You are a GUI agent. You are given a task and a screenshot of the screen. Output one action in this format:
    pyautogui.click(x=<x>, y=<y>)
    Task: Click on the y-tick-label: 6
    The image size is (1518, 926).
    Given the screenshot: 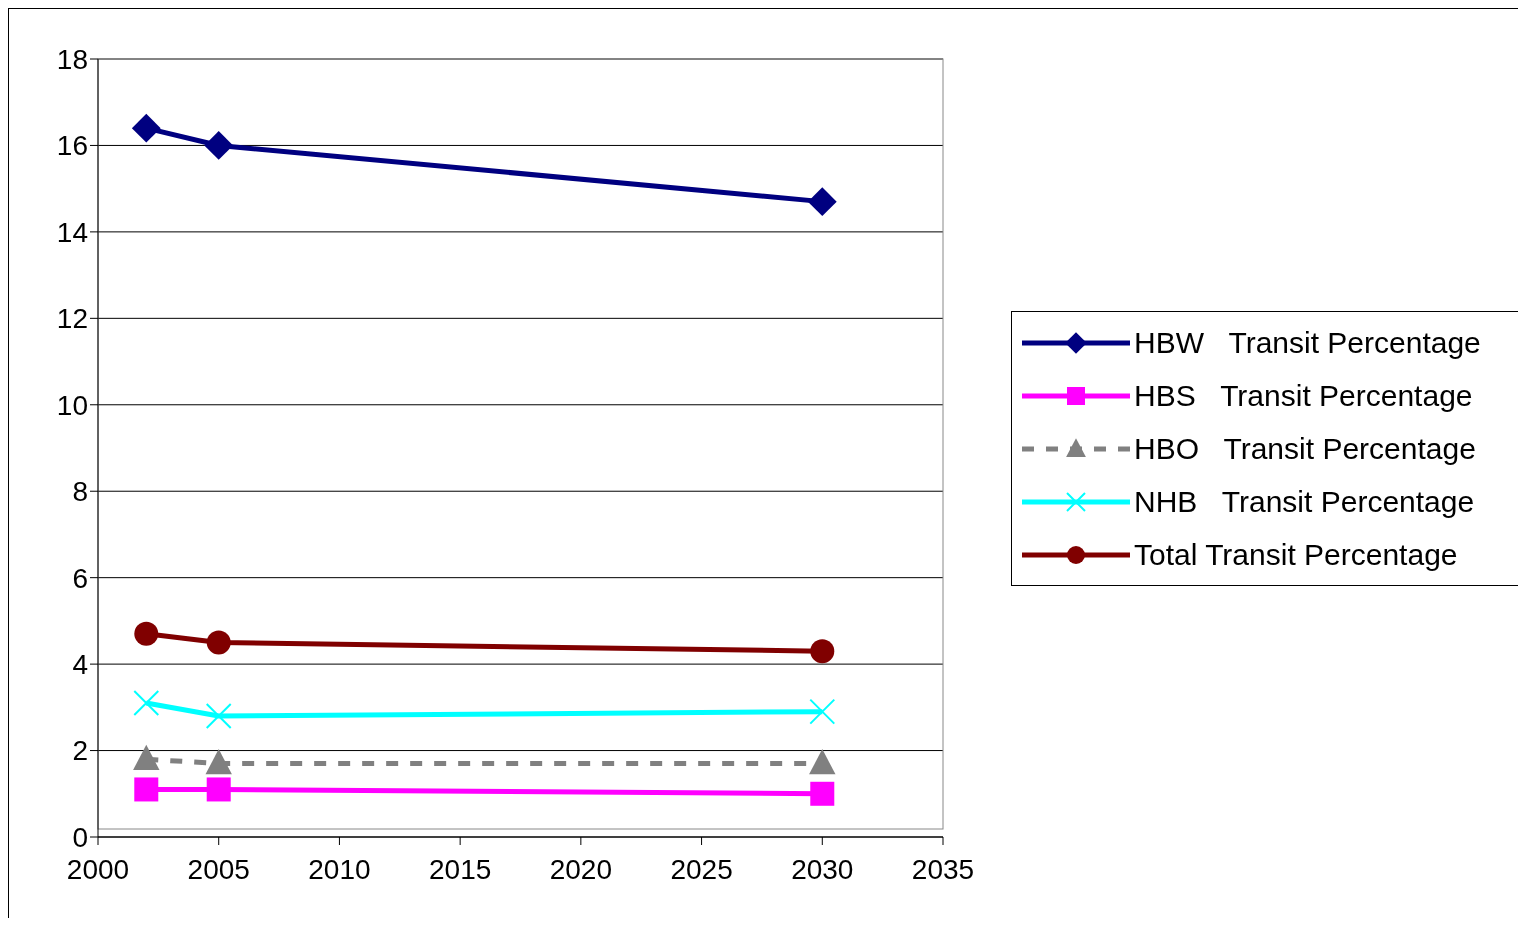 What is the action you would take?
    pyautogui.click(x=80, y=578)
    